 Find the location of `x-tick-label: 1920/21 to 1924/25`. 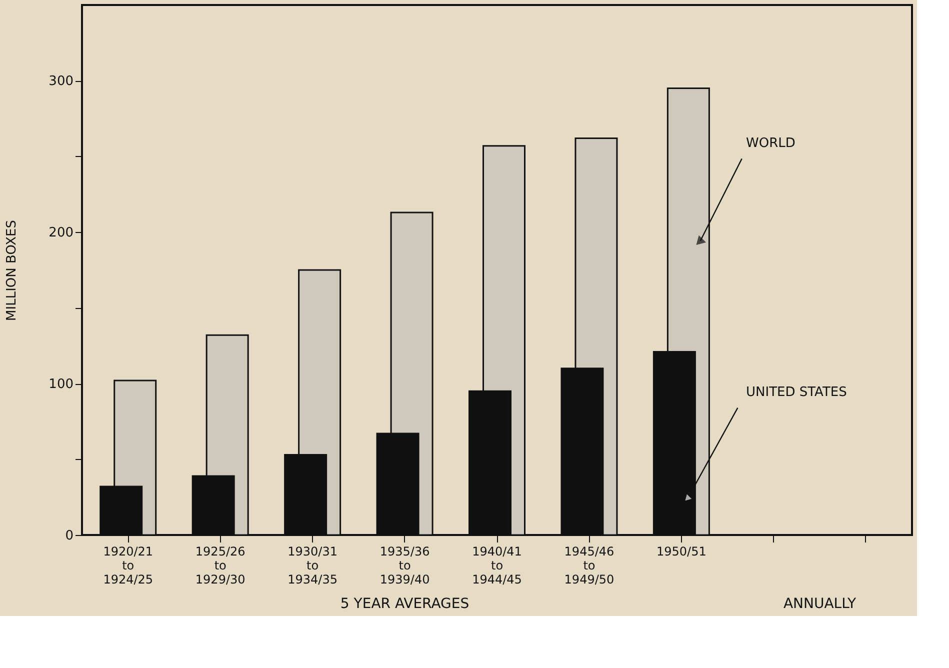

x-tick-label: 1920/21 to 1924/25 is located at coordinates (128, 565).